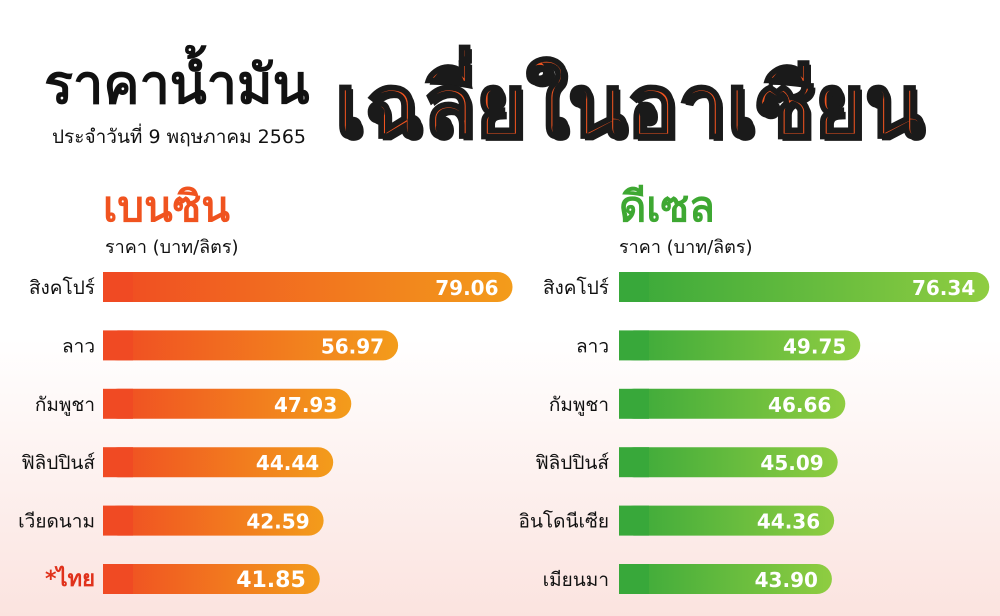 The width and height of the screenshot is (1000, 616). Describe the element at coordinates (62, 287) in the screenshot. I see `petrol-country-label: สิงคโปร์` at that location.